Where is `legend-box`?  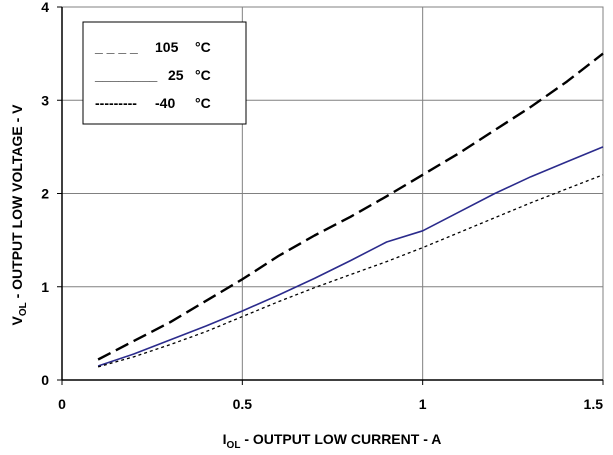 legend-box is located at coordinates (164, 73).